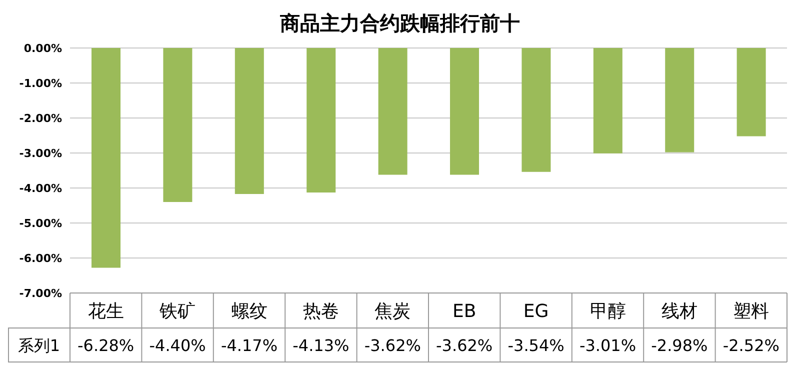  Describe the element at coordinates (751, 311) in the screenshot. I see `x-tick-label: 塑料` at that location.